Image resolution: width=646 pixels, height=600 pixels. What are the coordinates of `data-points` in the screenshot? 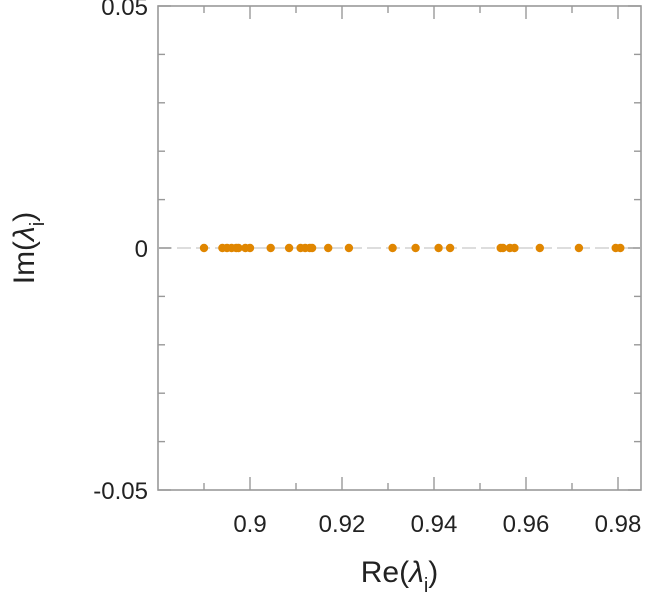 It's located at (412, 248).